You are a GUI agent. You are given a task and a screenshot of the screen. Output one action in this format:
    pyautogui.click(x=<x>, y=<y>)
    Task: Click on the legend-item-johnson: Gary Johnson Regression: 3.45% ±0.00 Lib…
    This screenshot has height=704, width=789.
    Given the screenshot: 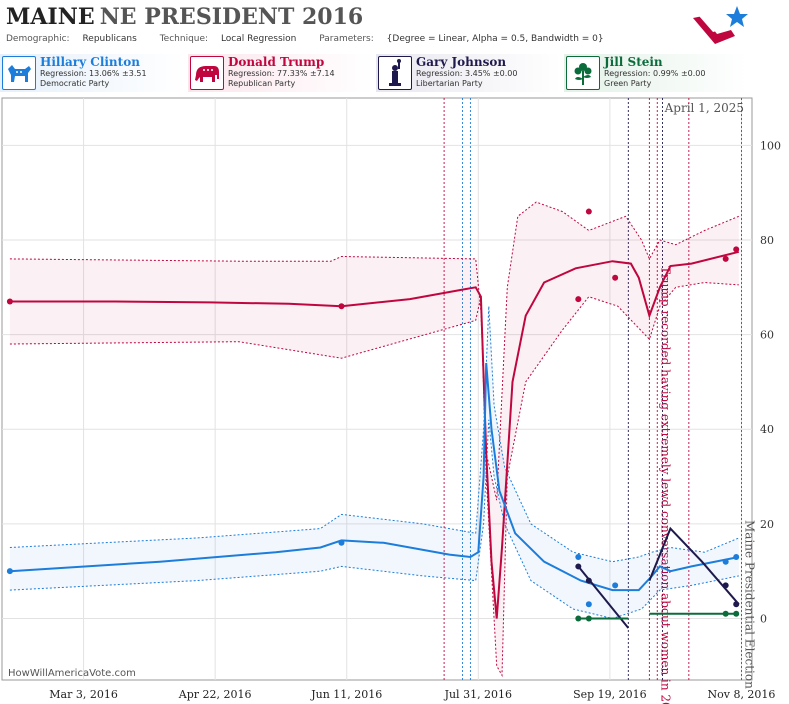 What is the action you would take?
    pyautogui.click(x=468, y=73)
    